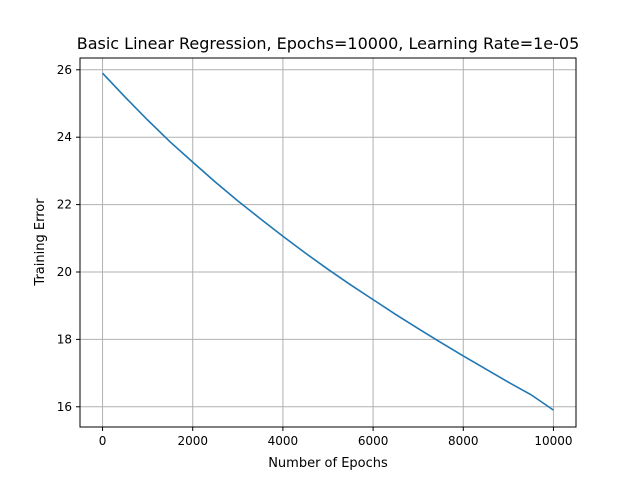 Image resolution: width=640 pixels, height=480 pixels. I want to click on x-tick-label: 2000, so click(192, 441).